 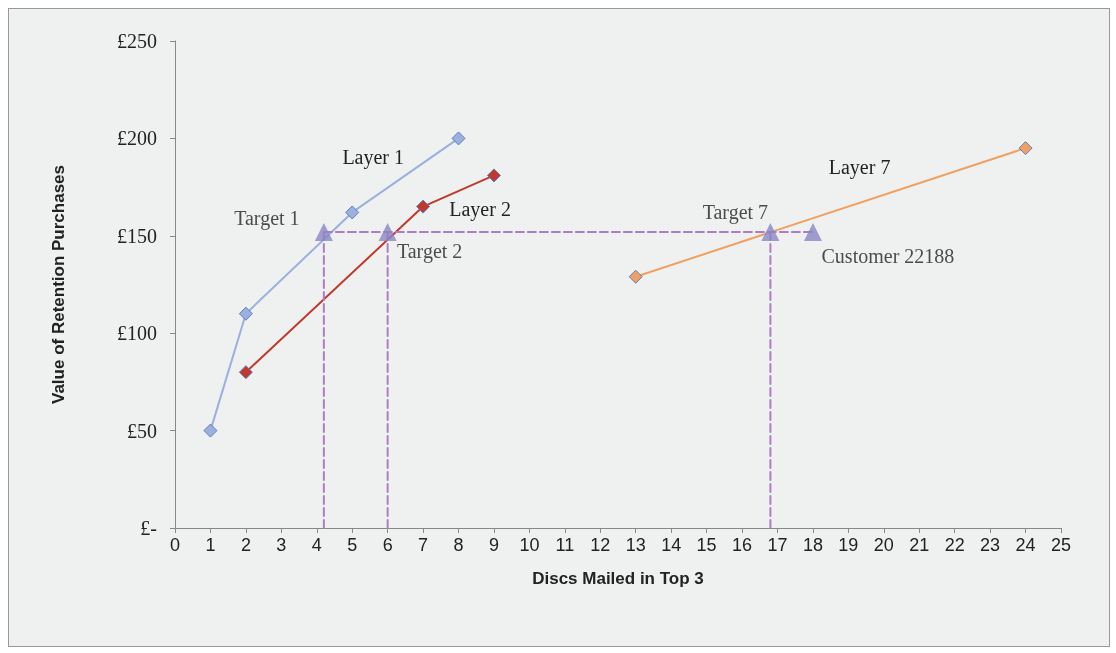 I want to click on x-tick-label: 7, so click(x=423, y=545).